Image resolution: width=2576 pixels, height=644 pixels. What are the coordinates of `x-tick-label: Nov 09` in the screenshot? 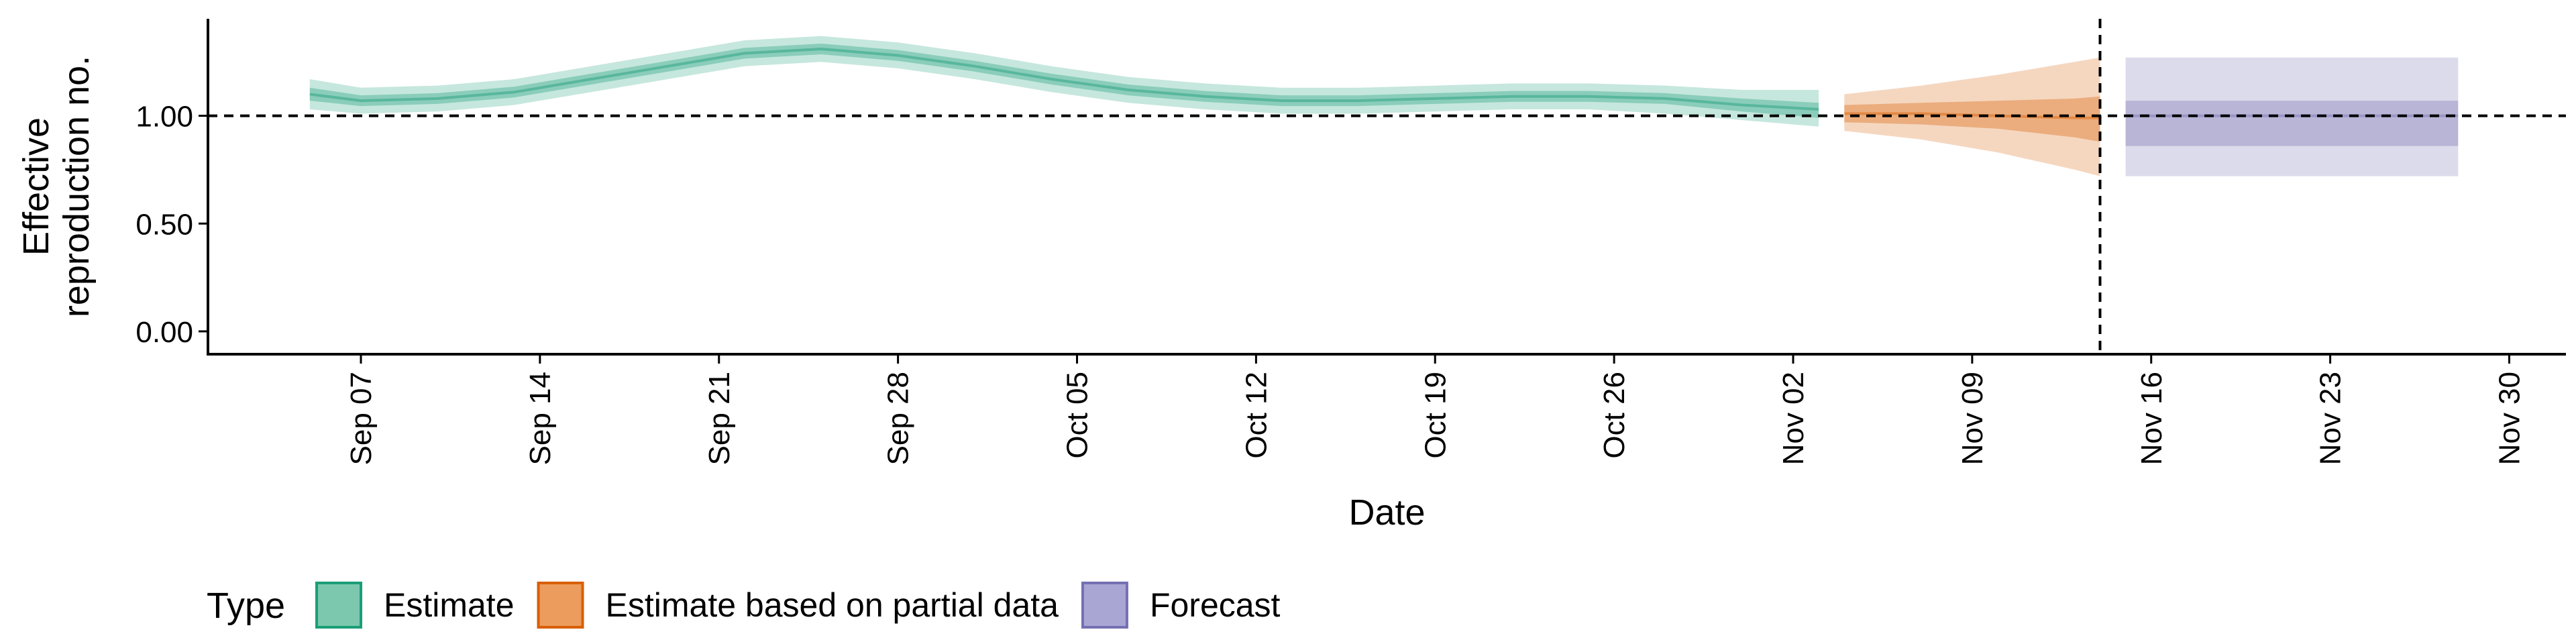 It's located at (1972, 418).